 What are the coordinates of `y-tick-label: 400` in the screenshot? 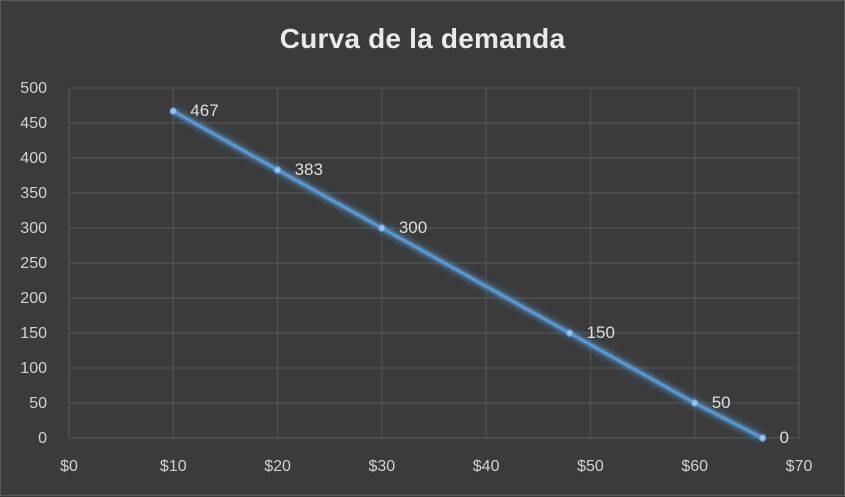 It's located at (33, 158).